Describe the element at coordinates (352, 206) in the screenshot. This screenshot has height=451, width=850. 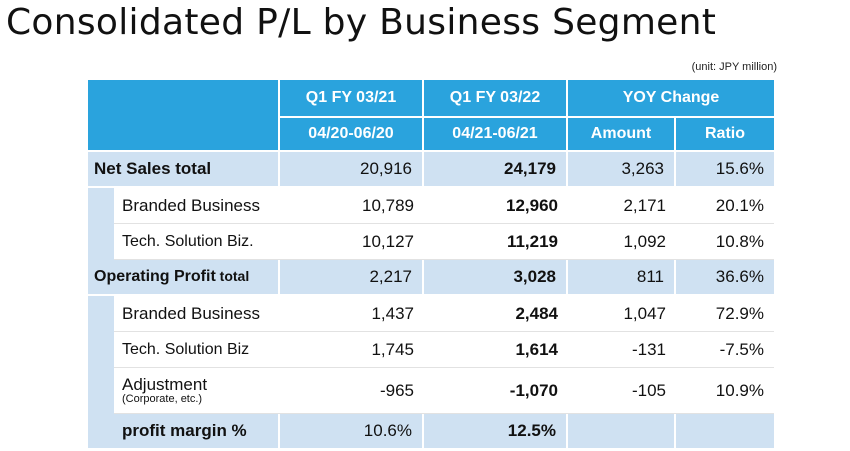
I see `cell-fy21: 10,789` at that location.